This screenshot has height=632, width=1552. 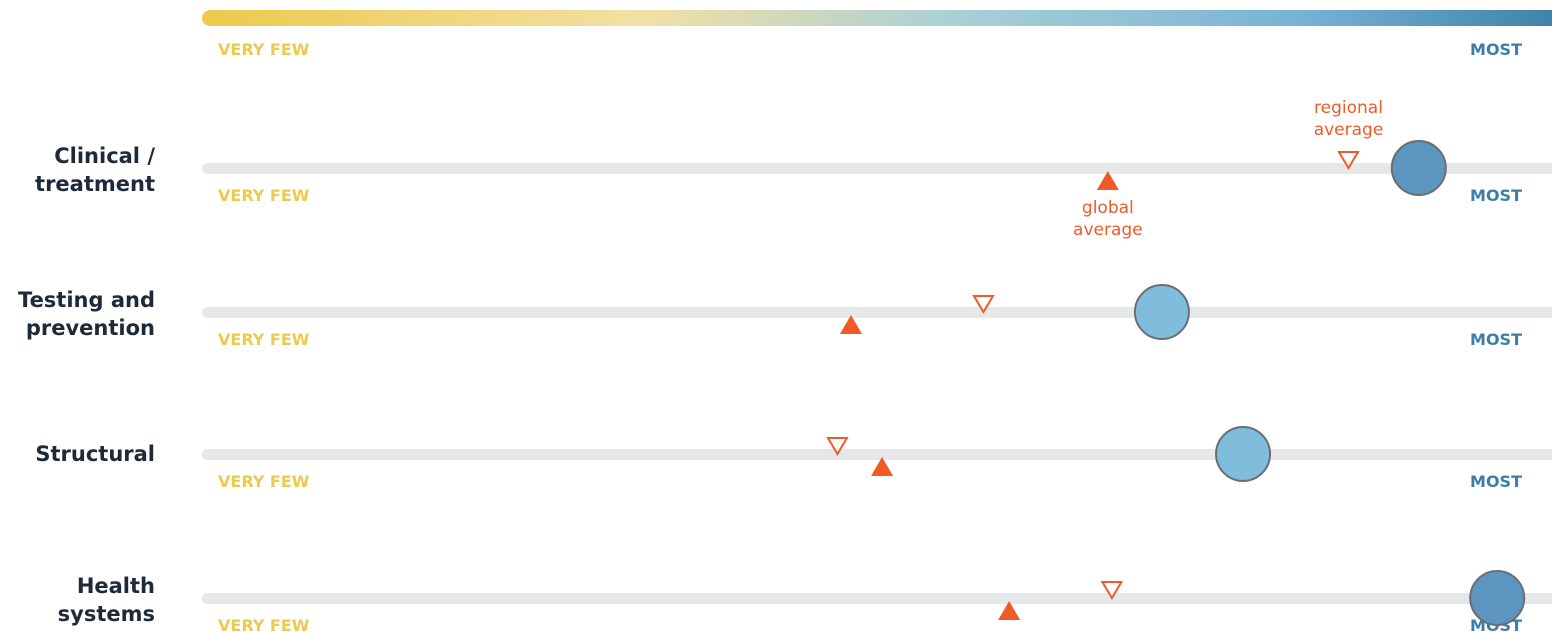 I want to click on row-label-line: systems, so click(x=106, y=614).